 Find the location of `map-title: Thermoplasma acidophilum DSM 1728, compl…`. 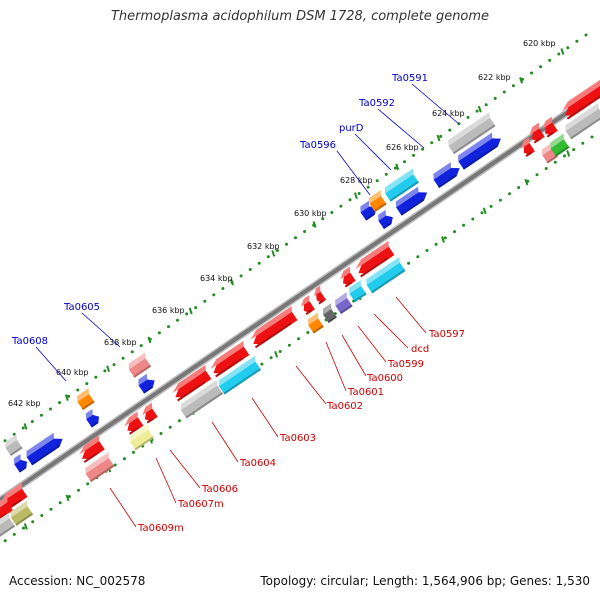

map-title: Thermoplasma acidophilum DSM 1728, compl… is located at coordinates (300, 16).